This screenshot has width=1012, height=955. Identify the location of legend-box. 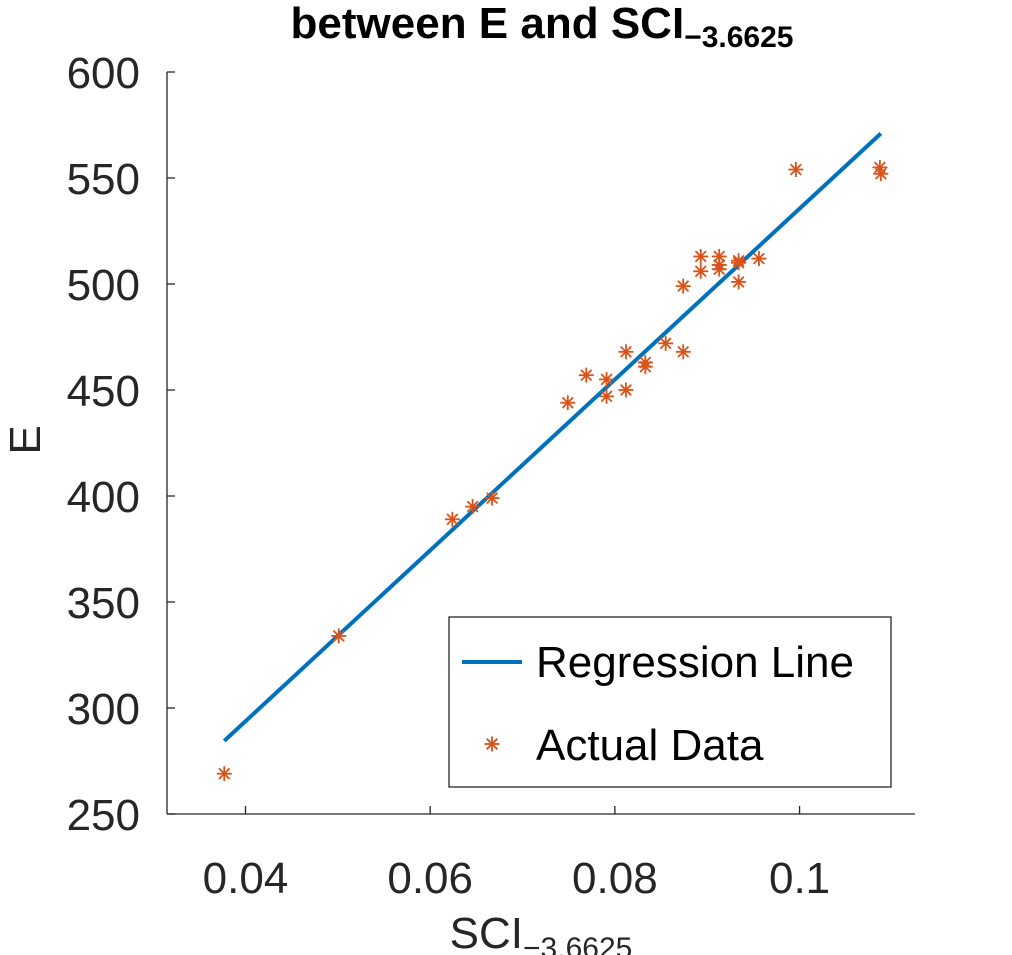
(670, 702).